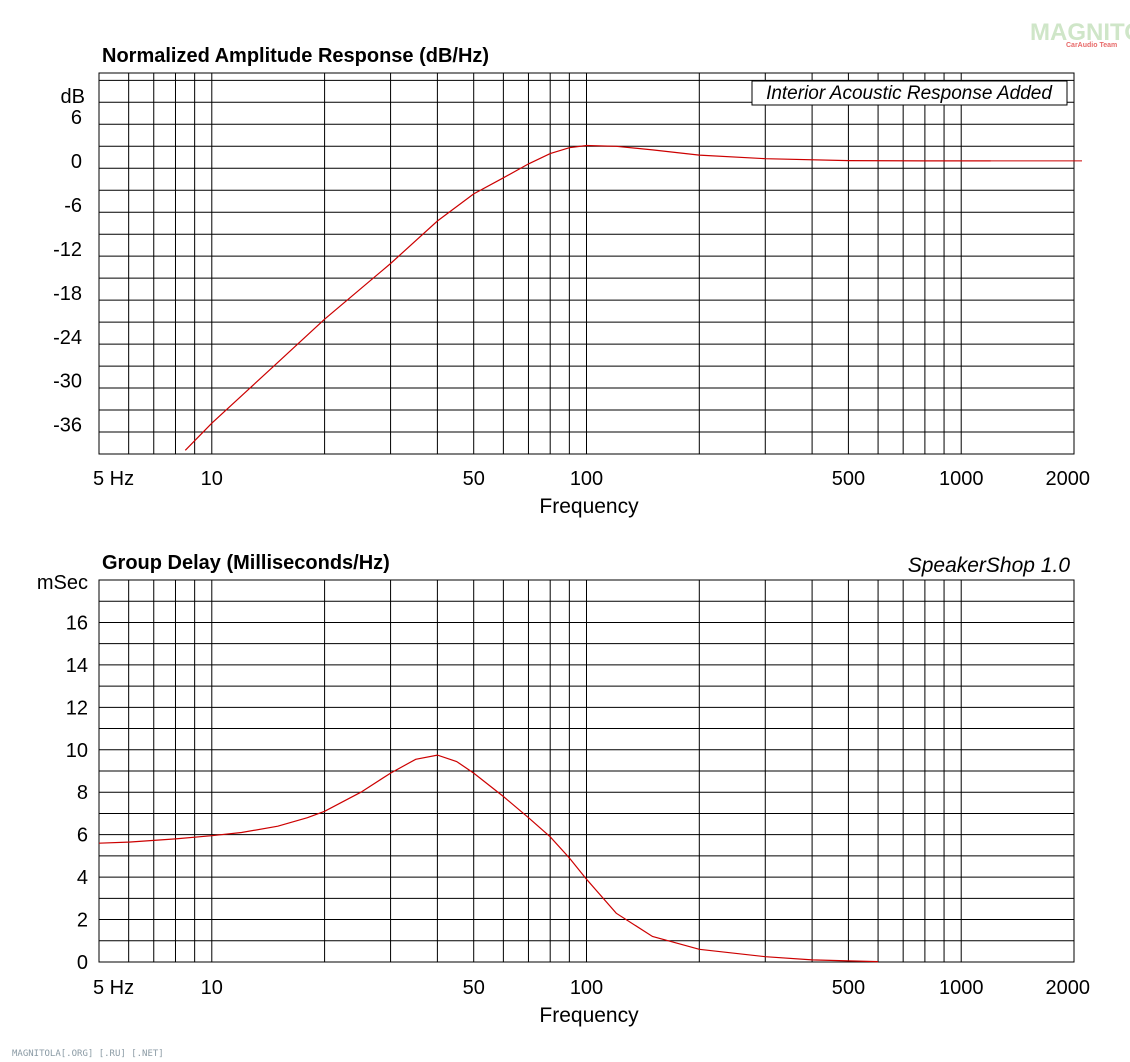 The height and width of the screenshot is (1062, 1130). Describe the element at coordinates (73, 97) in the screenshot. I see `y-axis-unit-label: dB` at that location.